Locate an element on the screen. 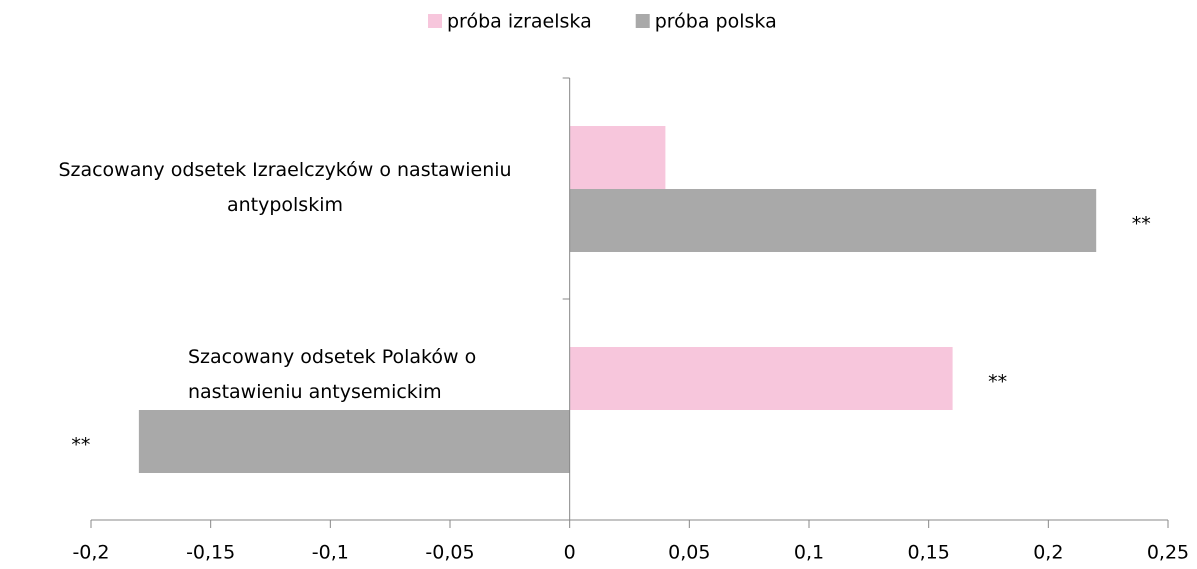 The image size is (1197, 569). legend-label: próba polska is located at coordinates (716, 22).